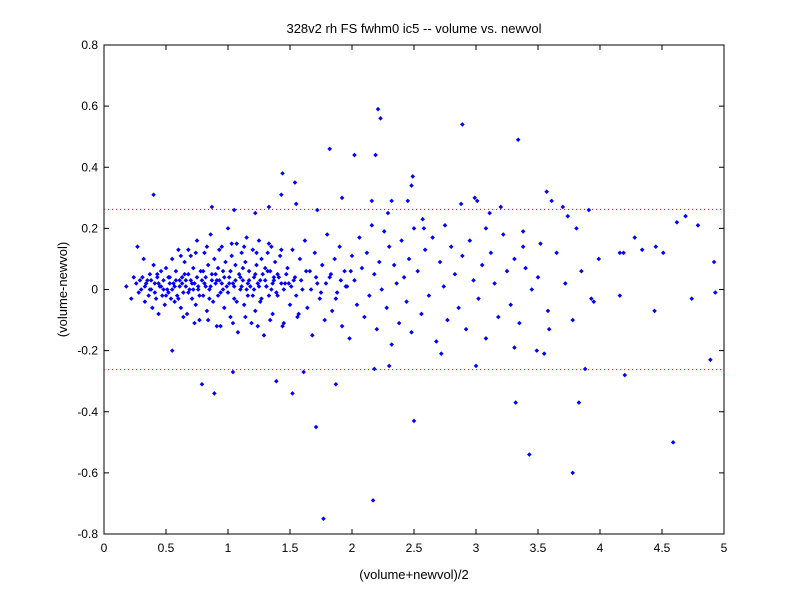  Describe the element at coordinates (538, 548) in the screenshot. I see `x-tick-label: 3.5` at that location.